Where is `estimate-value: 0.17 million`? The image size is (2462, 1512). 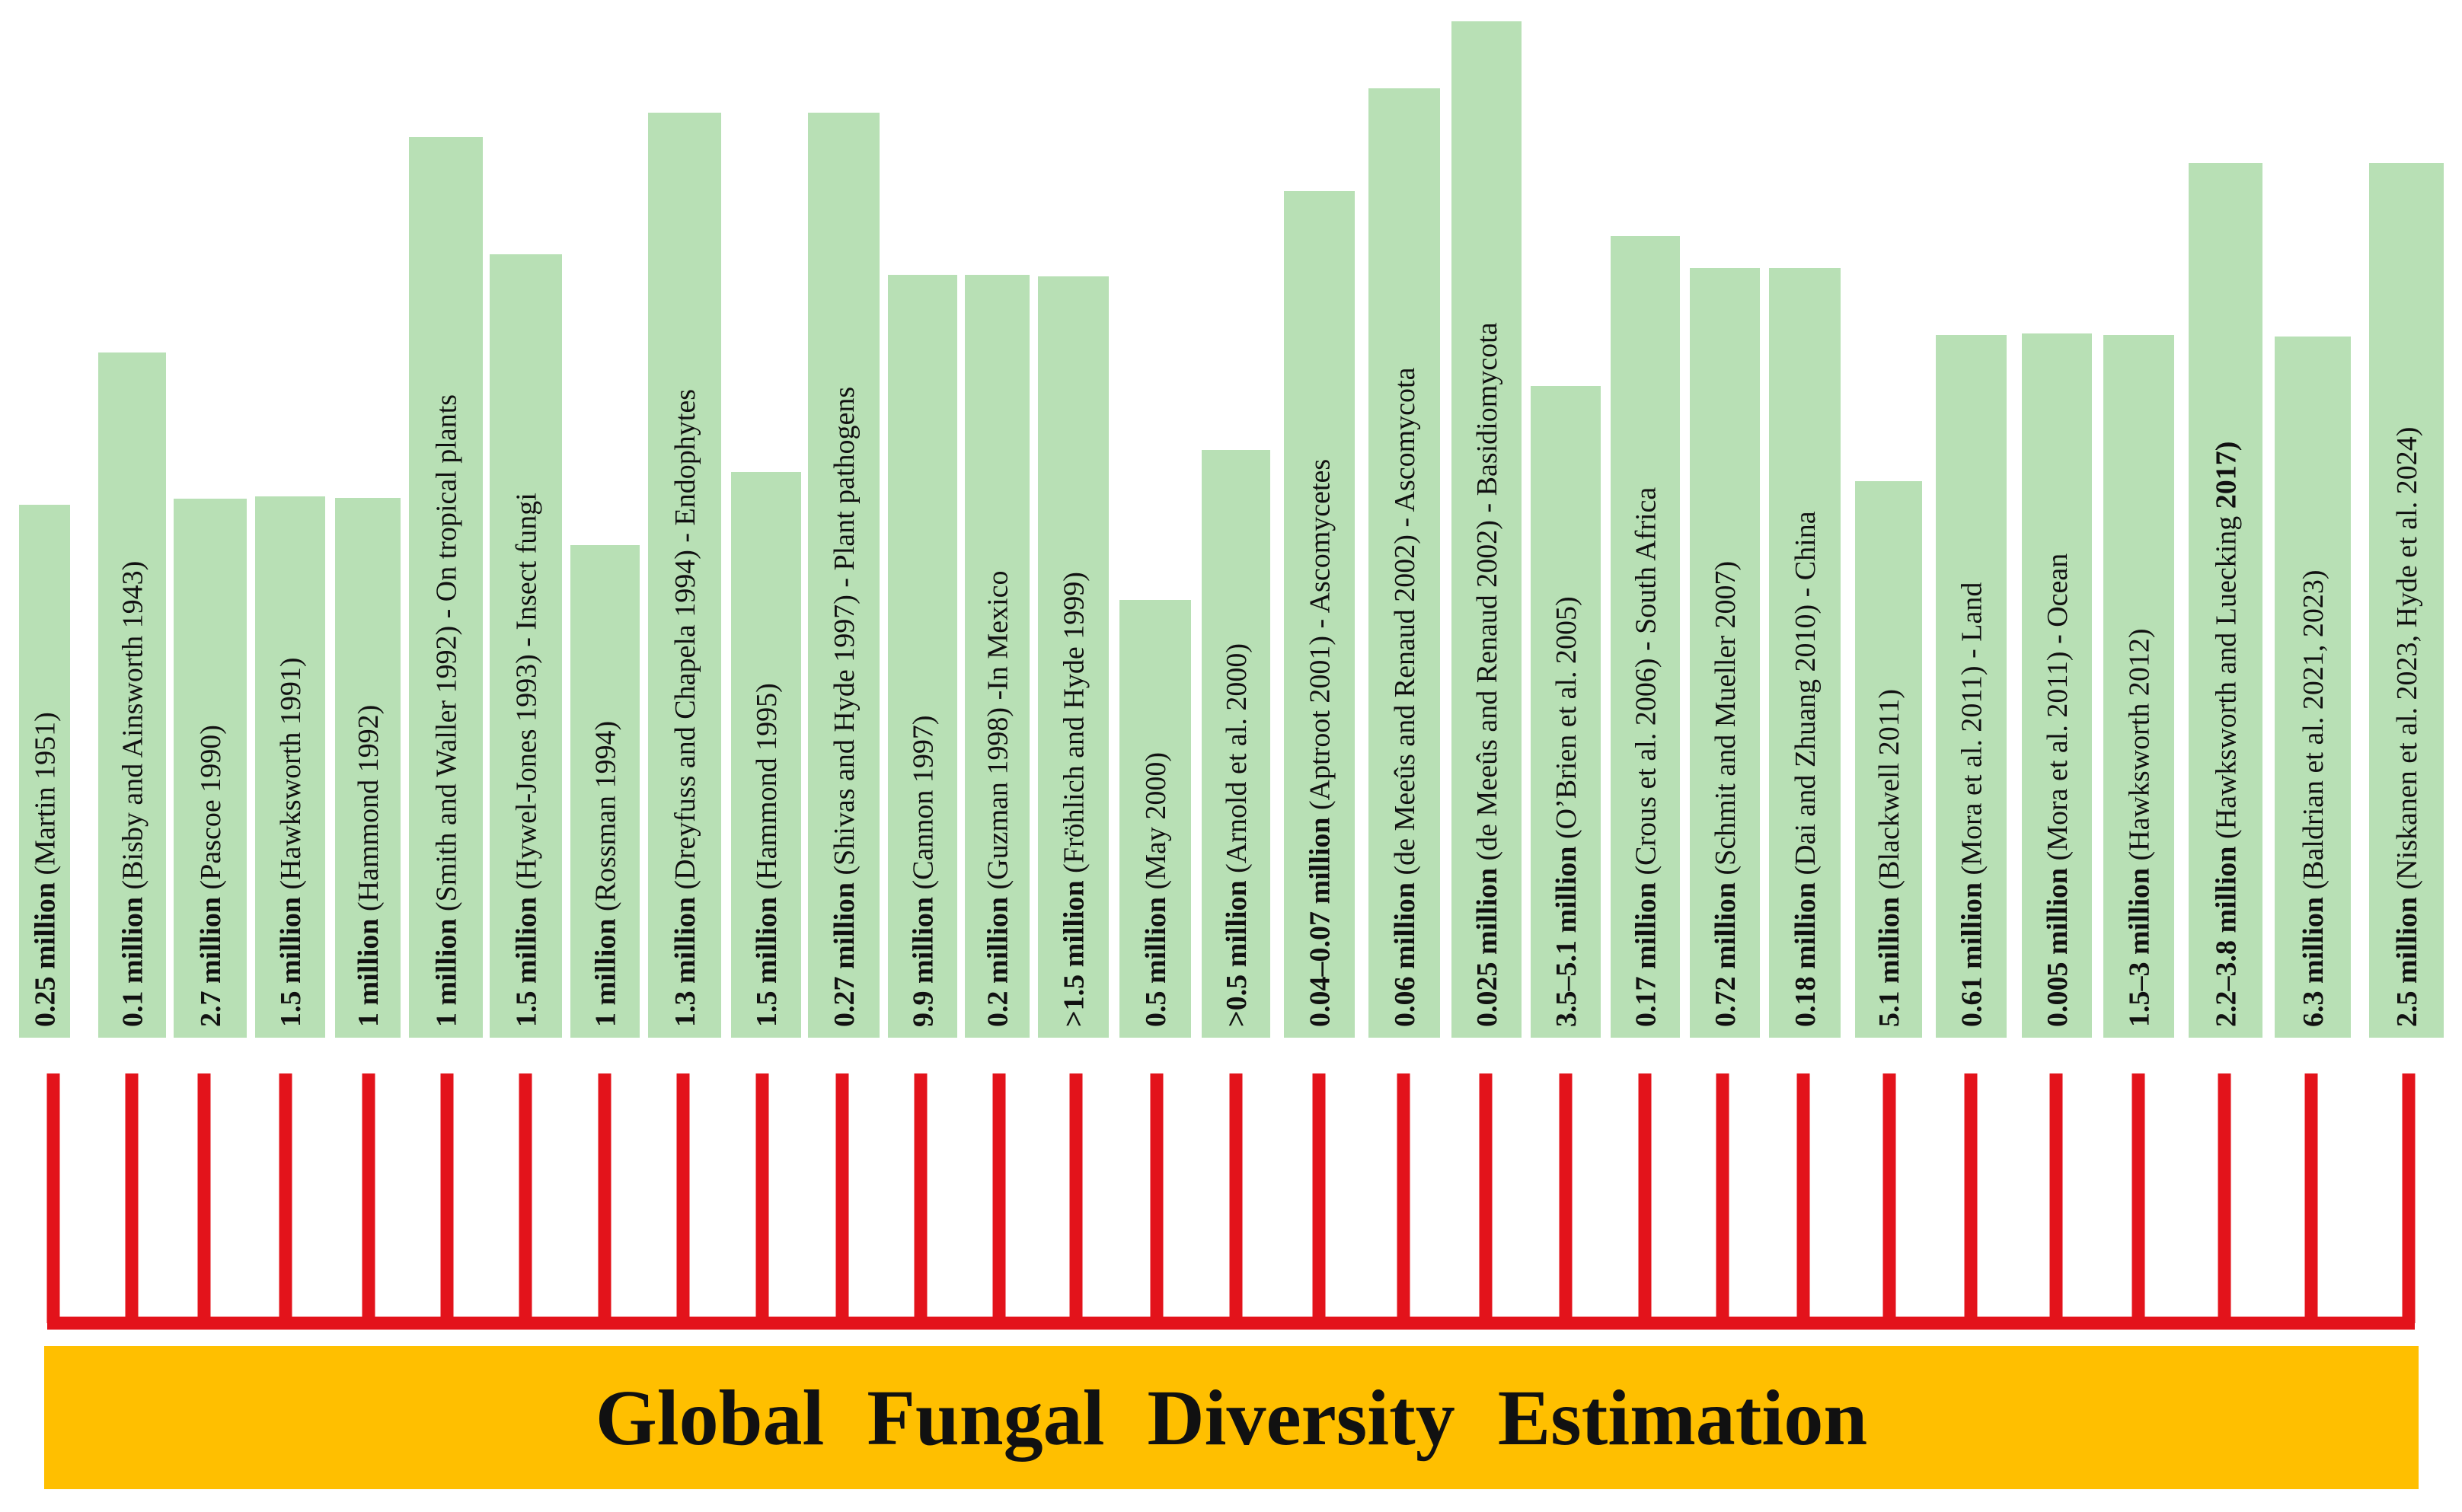
estimate-value: 0.17 million is located at coordinates (1646, 954).